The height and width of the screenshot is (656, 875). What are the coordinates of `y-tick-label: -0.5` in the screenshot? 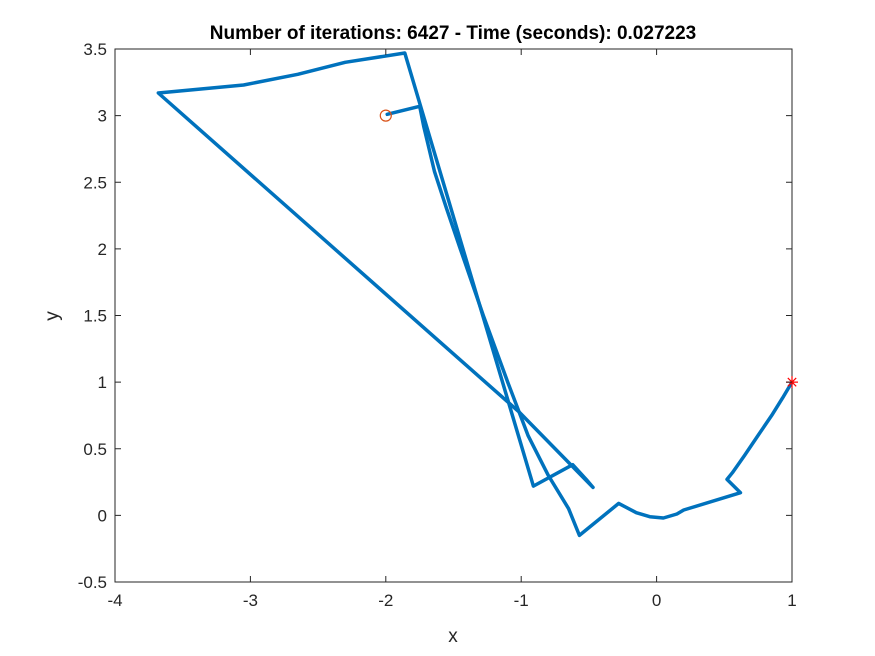 It's located at (92, 582).